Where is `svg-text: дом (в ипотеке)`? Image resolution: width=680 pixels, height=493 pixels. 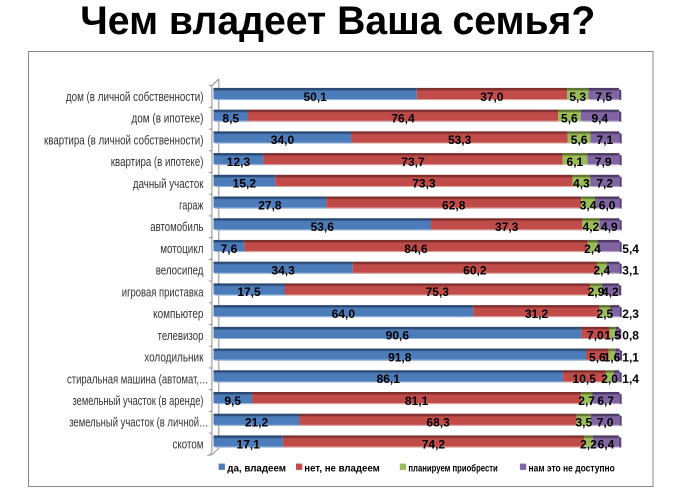
svg-text: дом (в ипотеке) is located at coordinates (167, 119).